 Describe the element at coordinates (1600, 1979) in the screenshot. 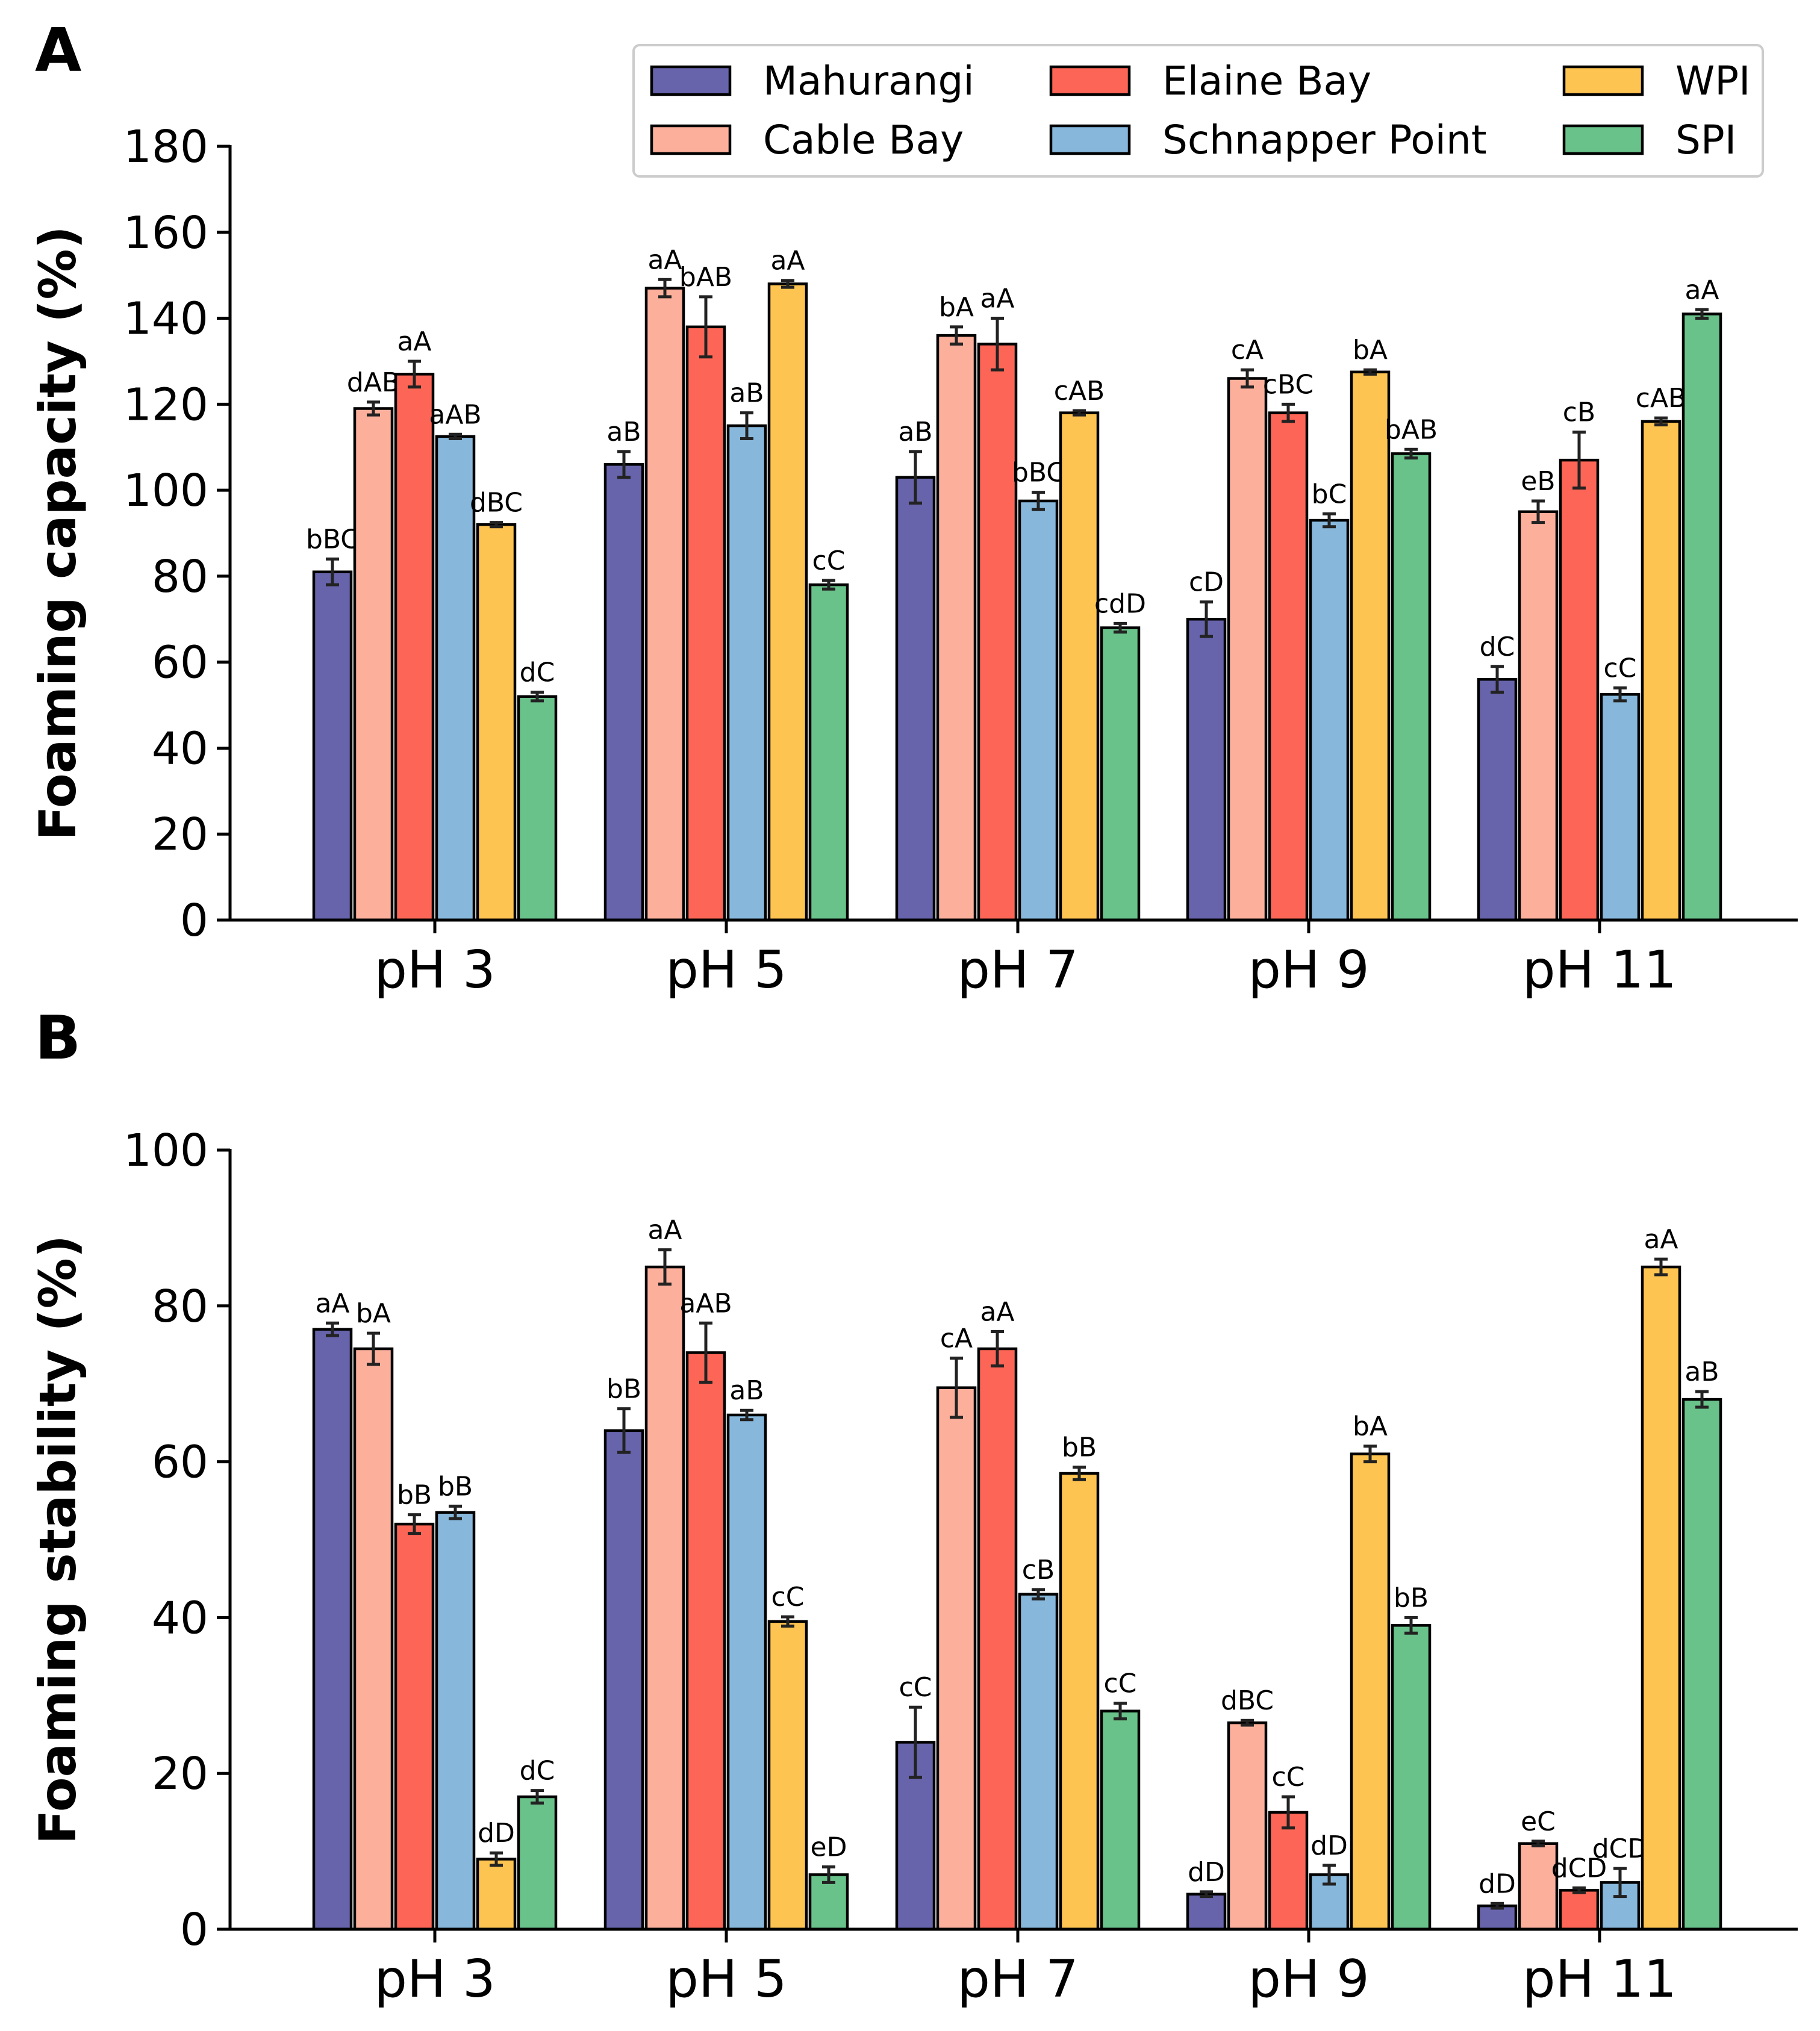

I see `x-tick-label: pH 11` at that location.